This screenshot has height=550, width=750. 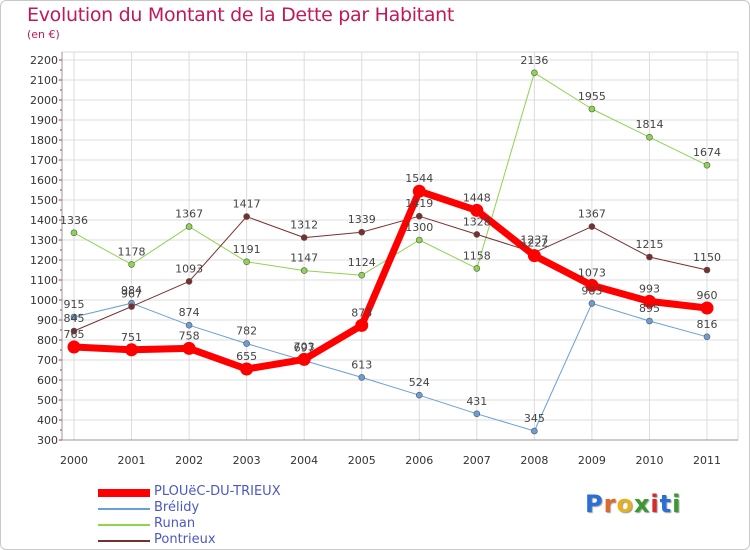 What do you see at coordinates (476, 401) in the screenshot?
I see `data-label: 431` at bounding box center [476, 401].